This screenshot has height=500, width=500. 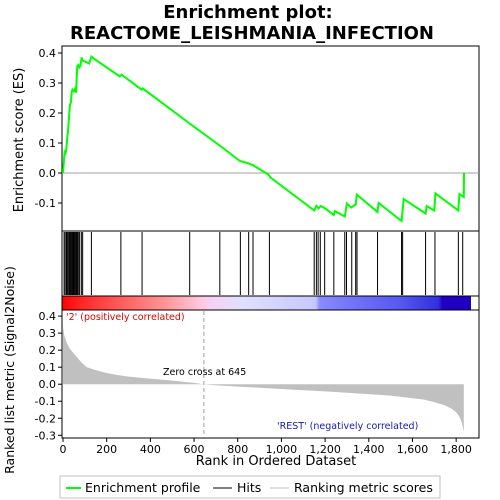 What do you see at coordinates (150, 449) in the screenshot?
I see `metric-x-tick-label: 400` at bounding box center [150, 449].